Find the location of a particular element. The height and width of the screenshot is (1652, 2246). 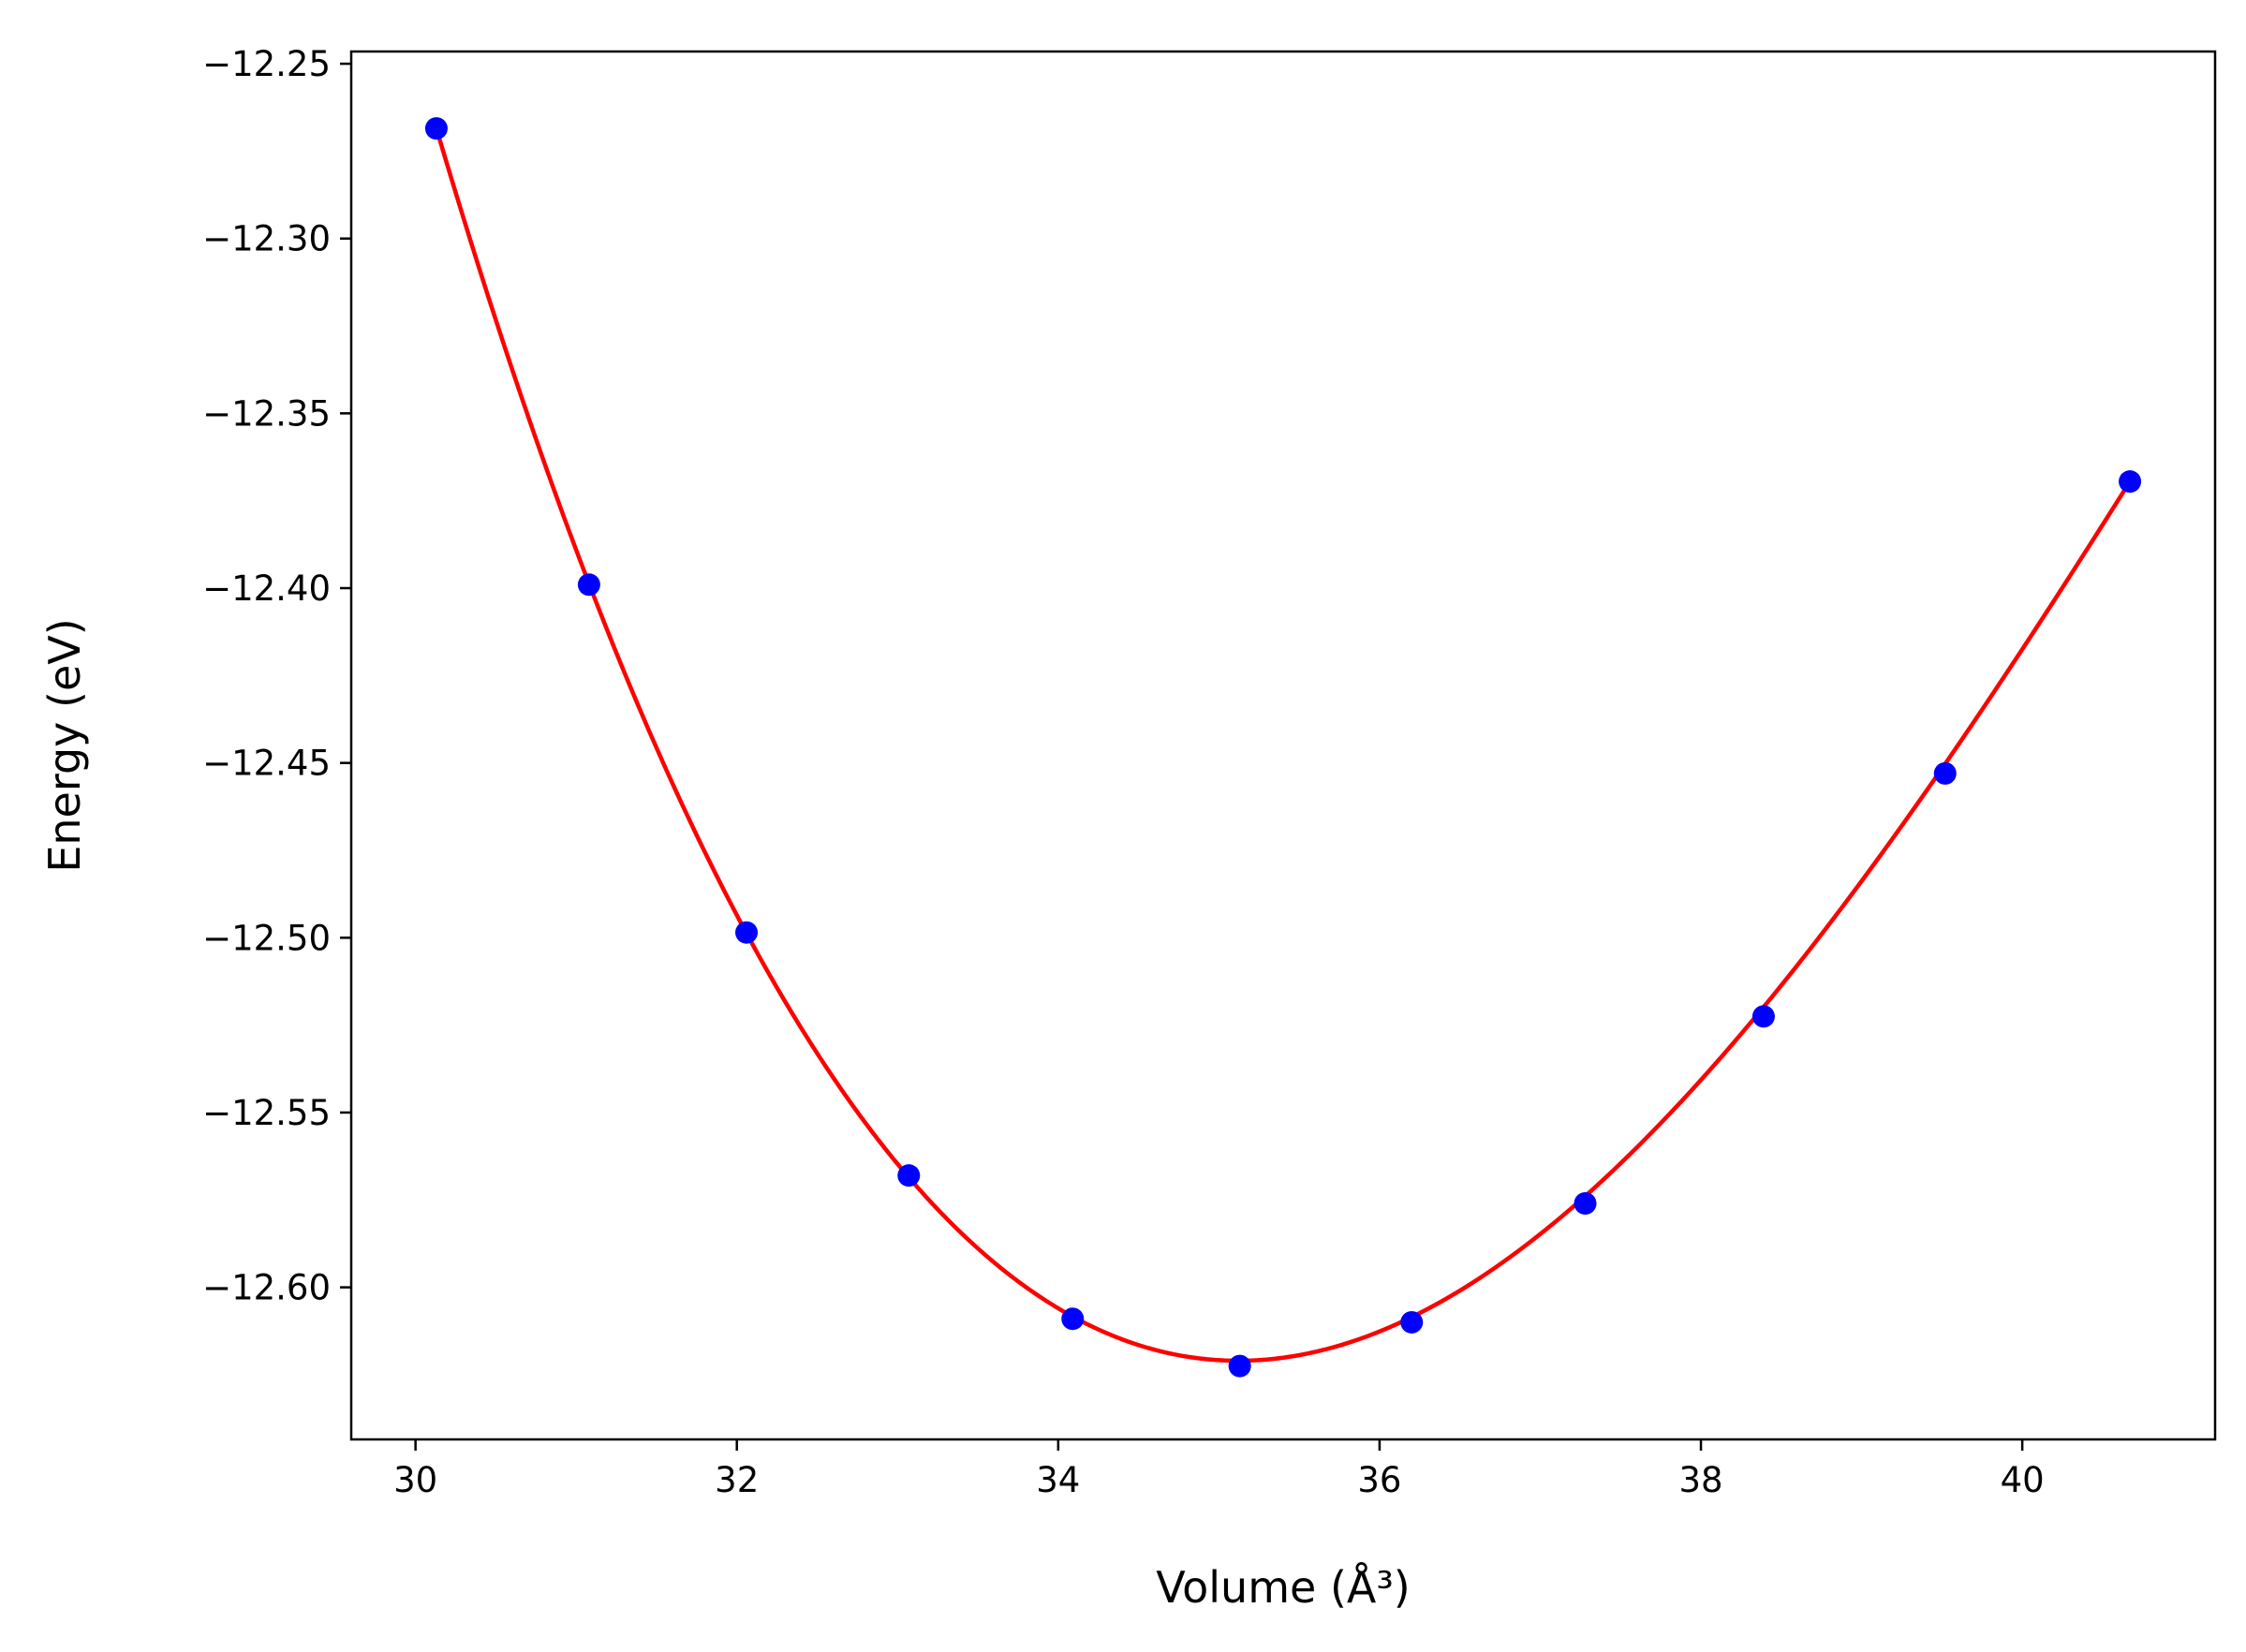

y-tick-label: −12.25 is located at coordinates (267, 64).